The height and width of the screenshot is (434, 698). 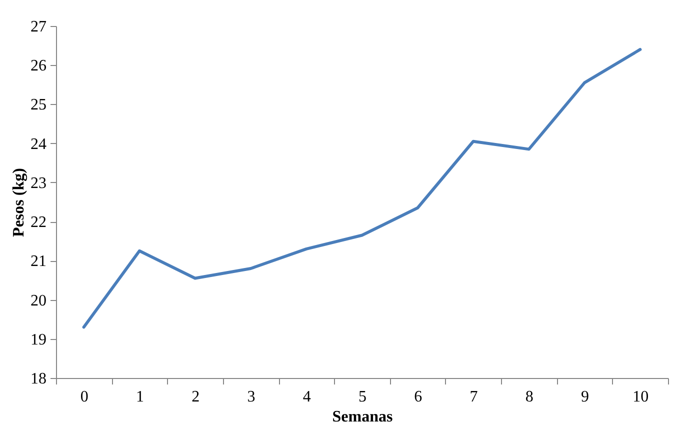 I want to click on y-tick-label: 24, so click(x=38, y=144).